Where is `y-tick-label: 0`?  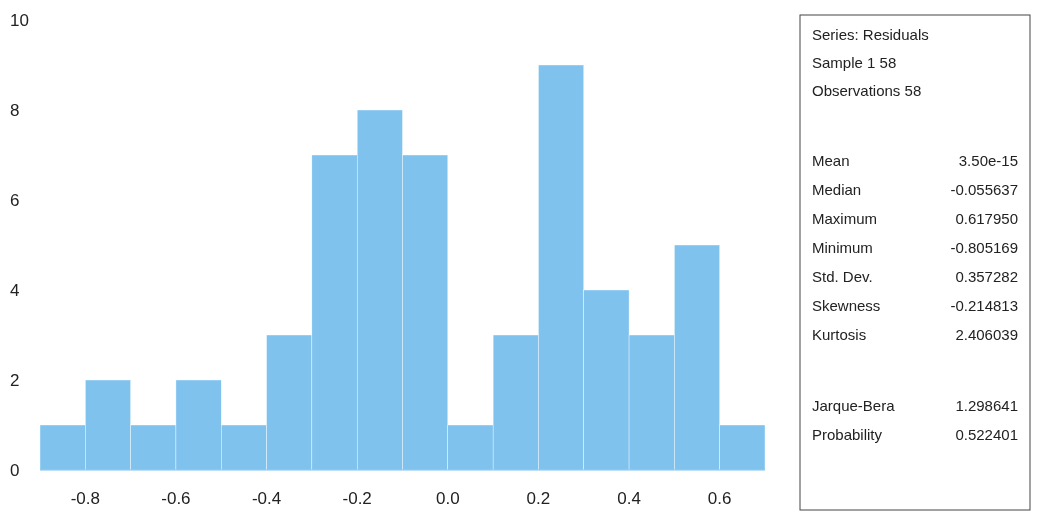 y-tick-label: 0 is located at coordinates (15, 470).